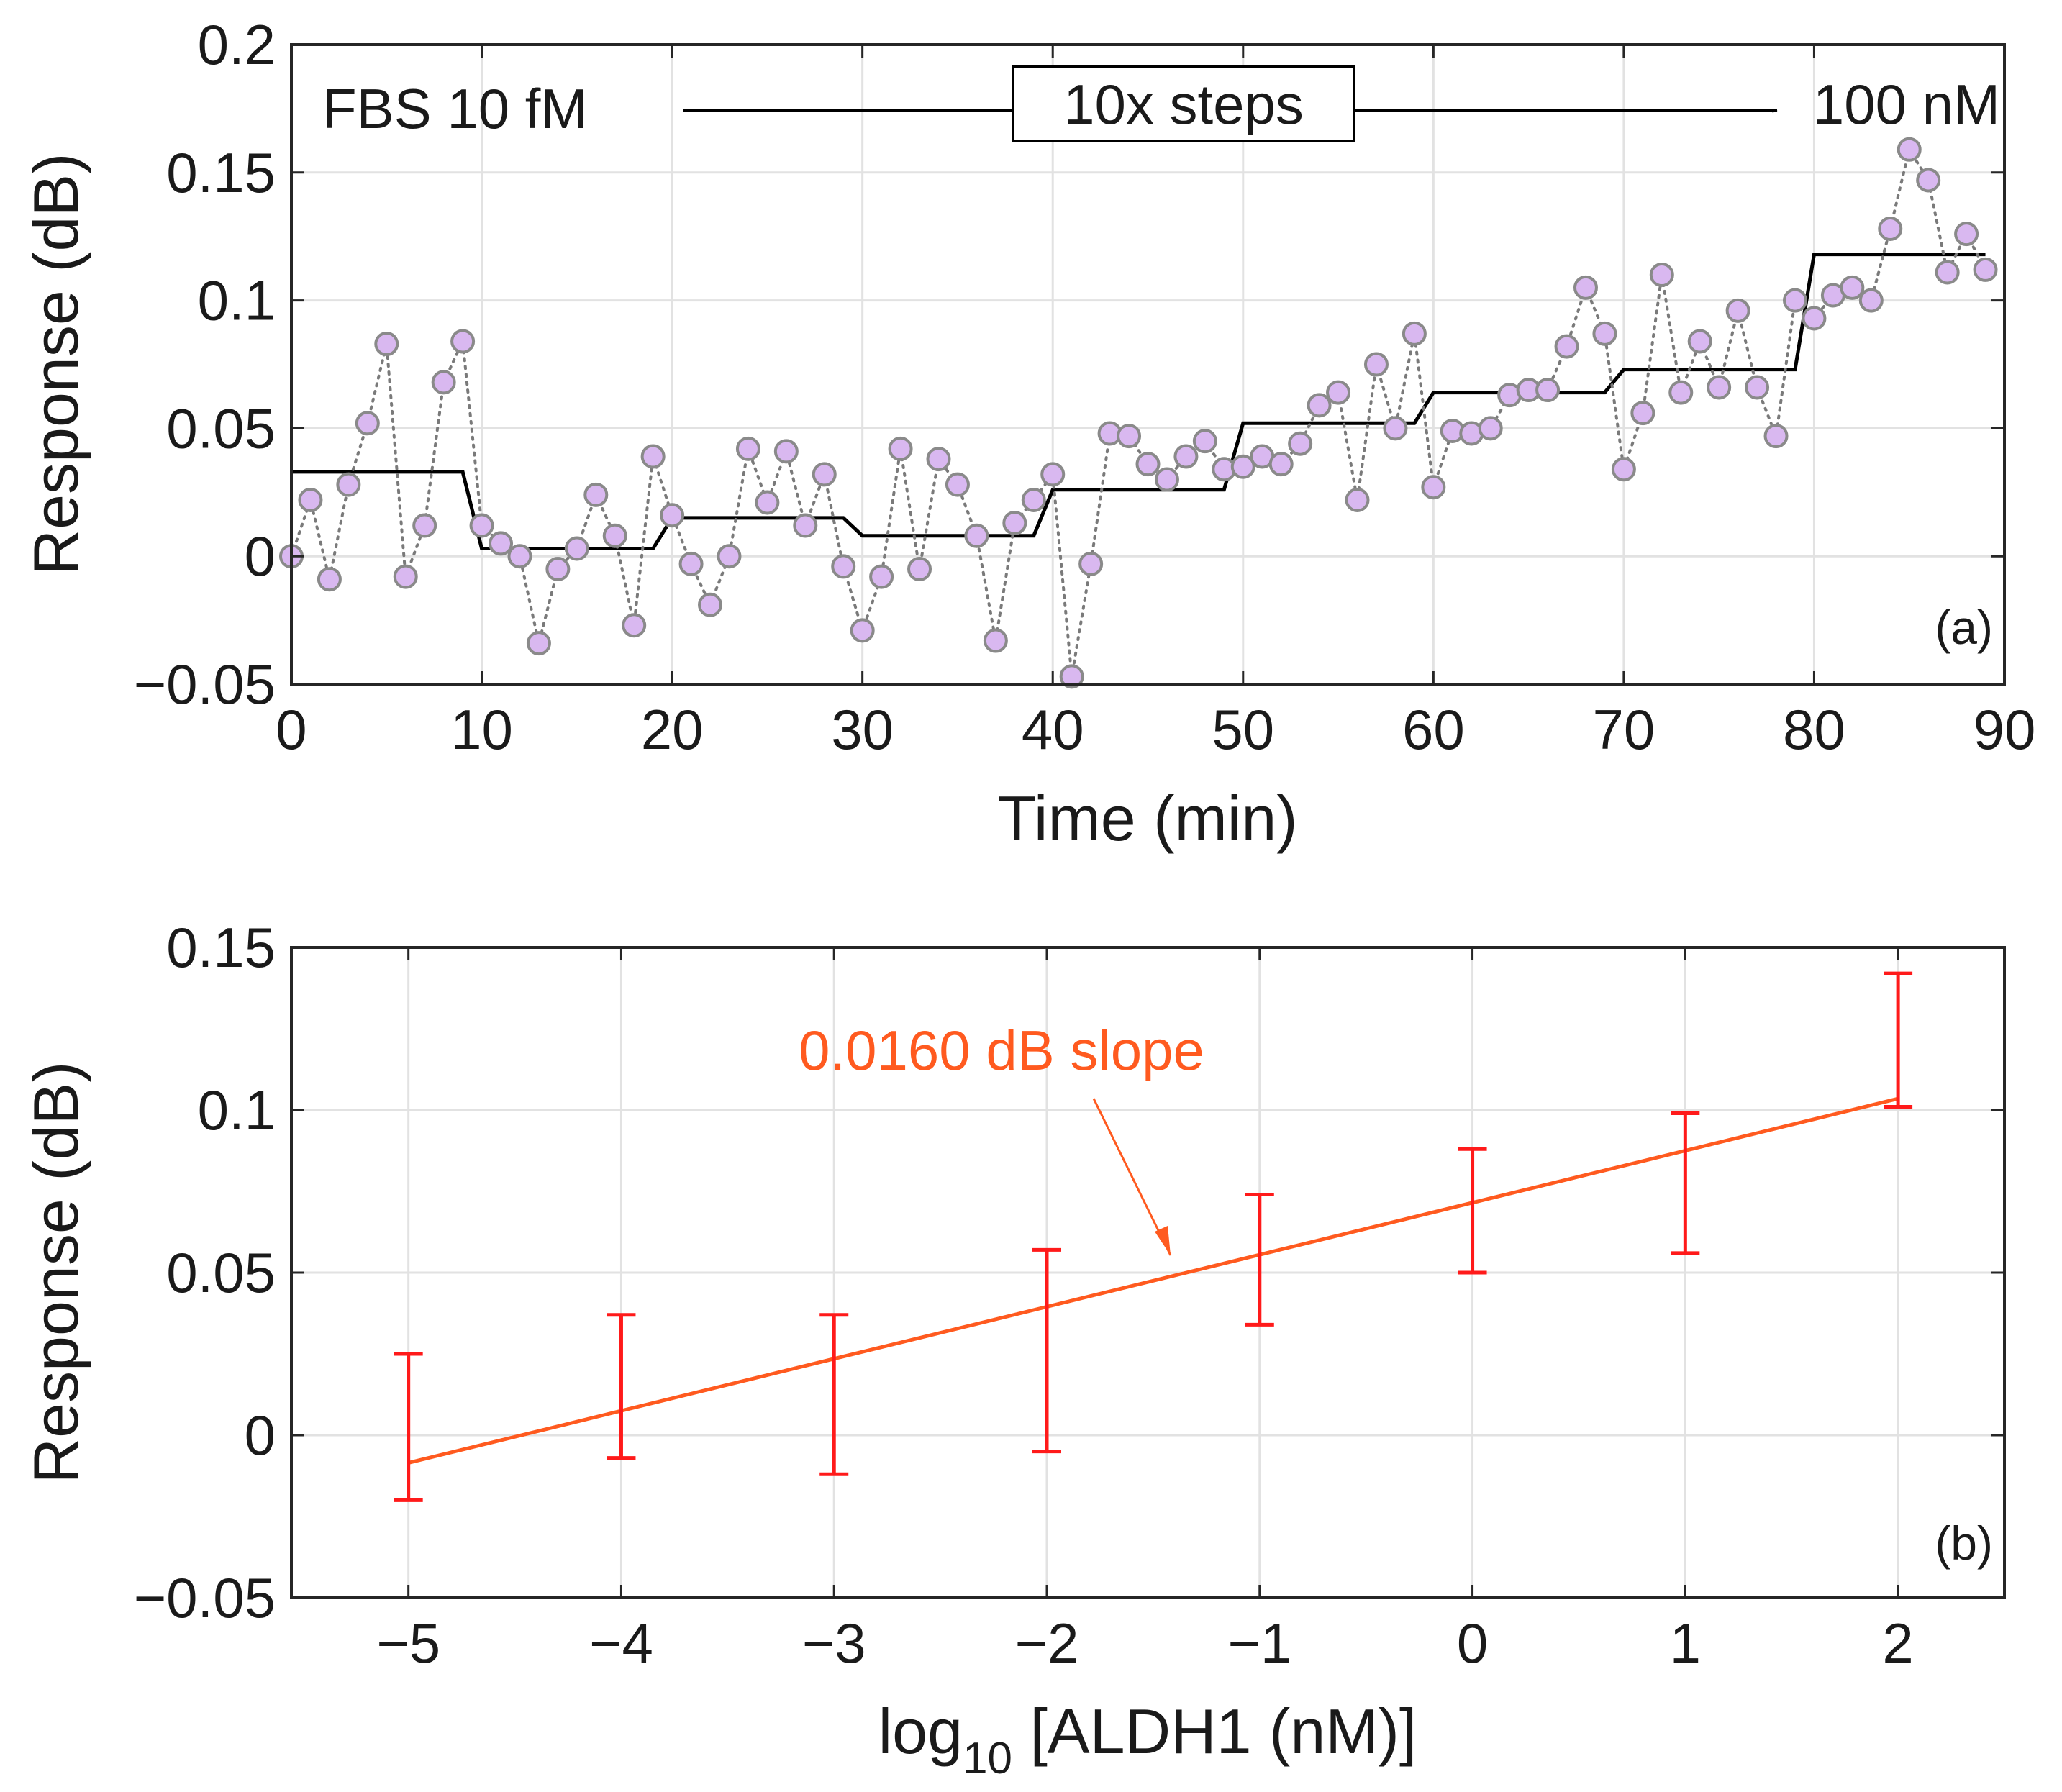  What do you see at coordinates (237, 44) in the screenshot?
I see `chart-a-y-tick-label: 0.2` at bounding box center [237, 44].